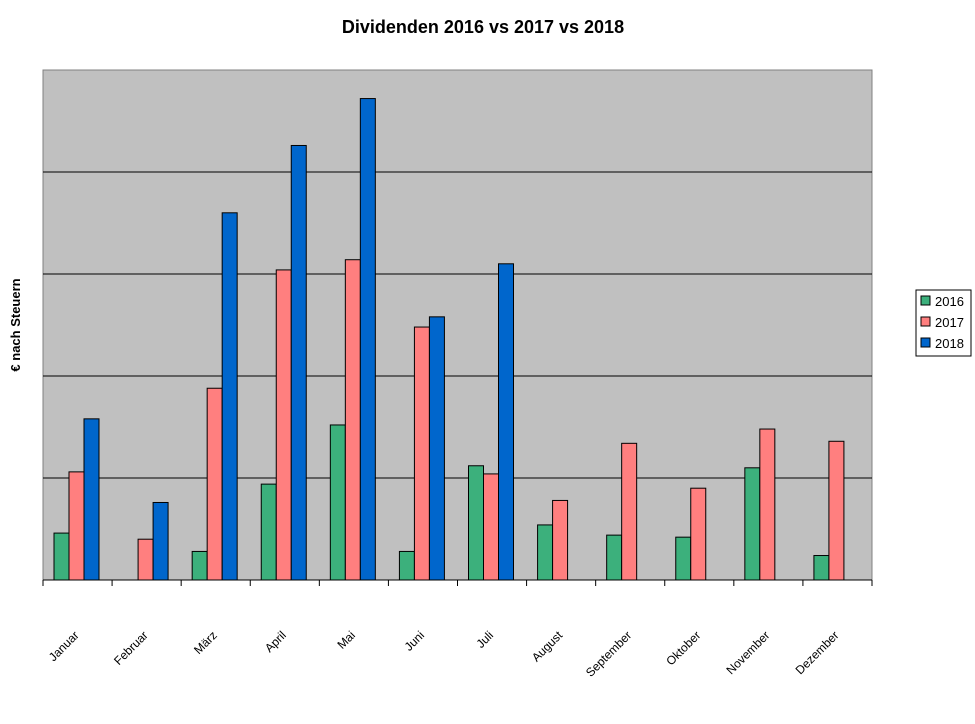  Describe the element at coordinates (949, 343) in the screenshot. I see `legend-label: 2018` at that location.